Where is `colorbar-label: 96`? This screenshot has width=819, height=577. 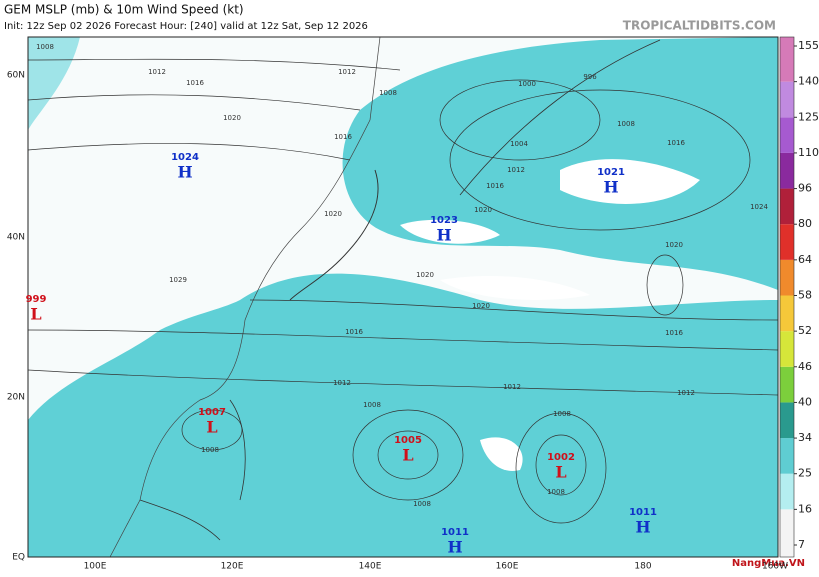
colorbar-label: 96 is located at coordinates (805, 188).